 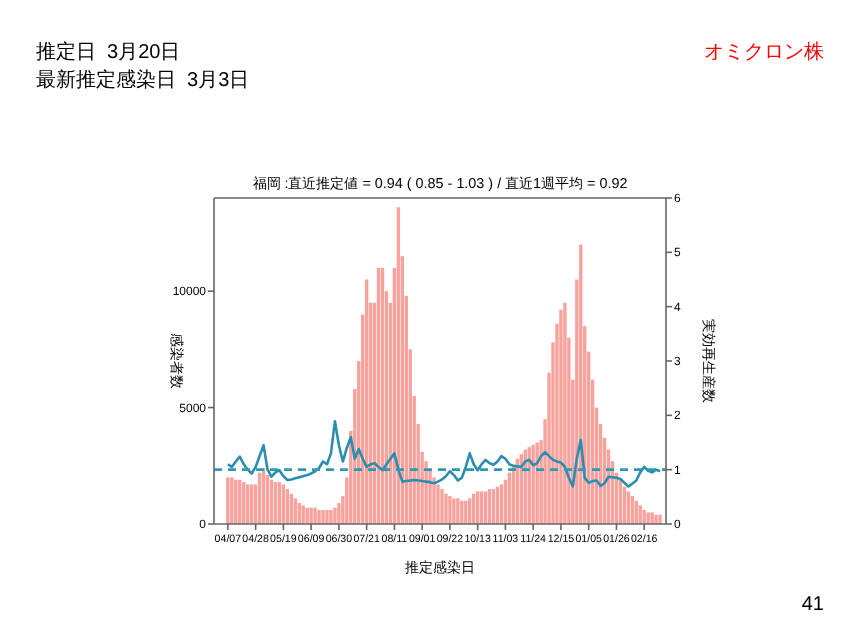 I want to click on line-series, so click(x=444, y=454).